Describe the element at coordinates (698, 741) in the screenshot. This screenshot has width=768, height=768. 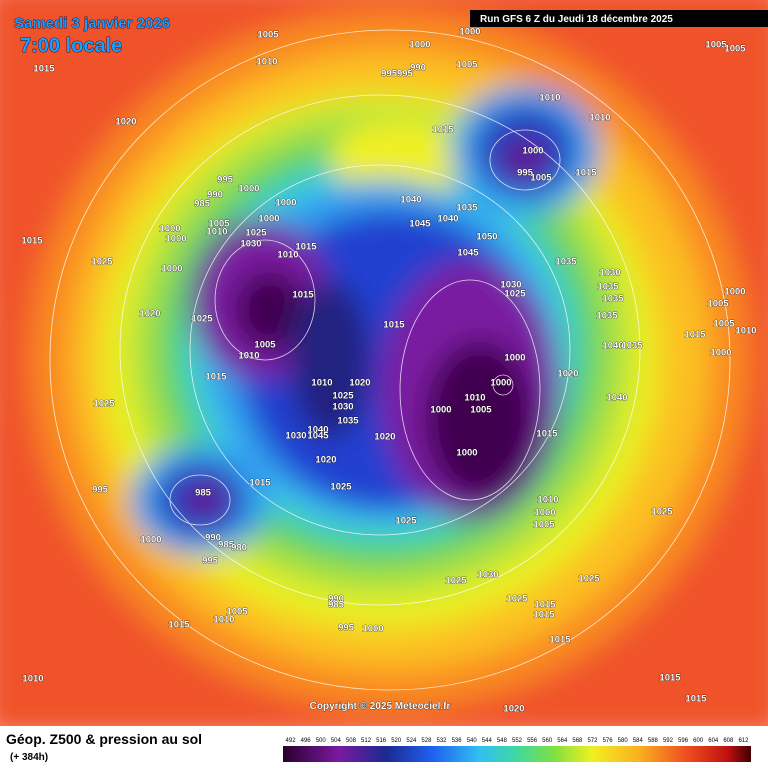
I see `colorbar-tick-label: 600` at that location.